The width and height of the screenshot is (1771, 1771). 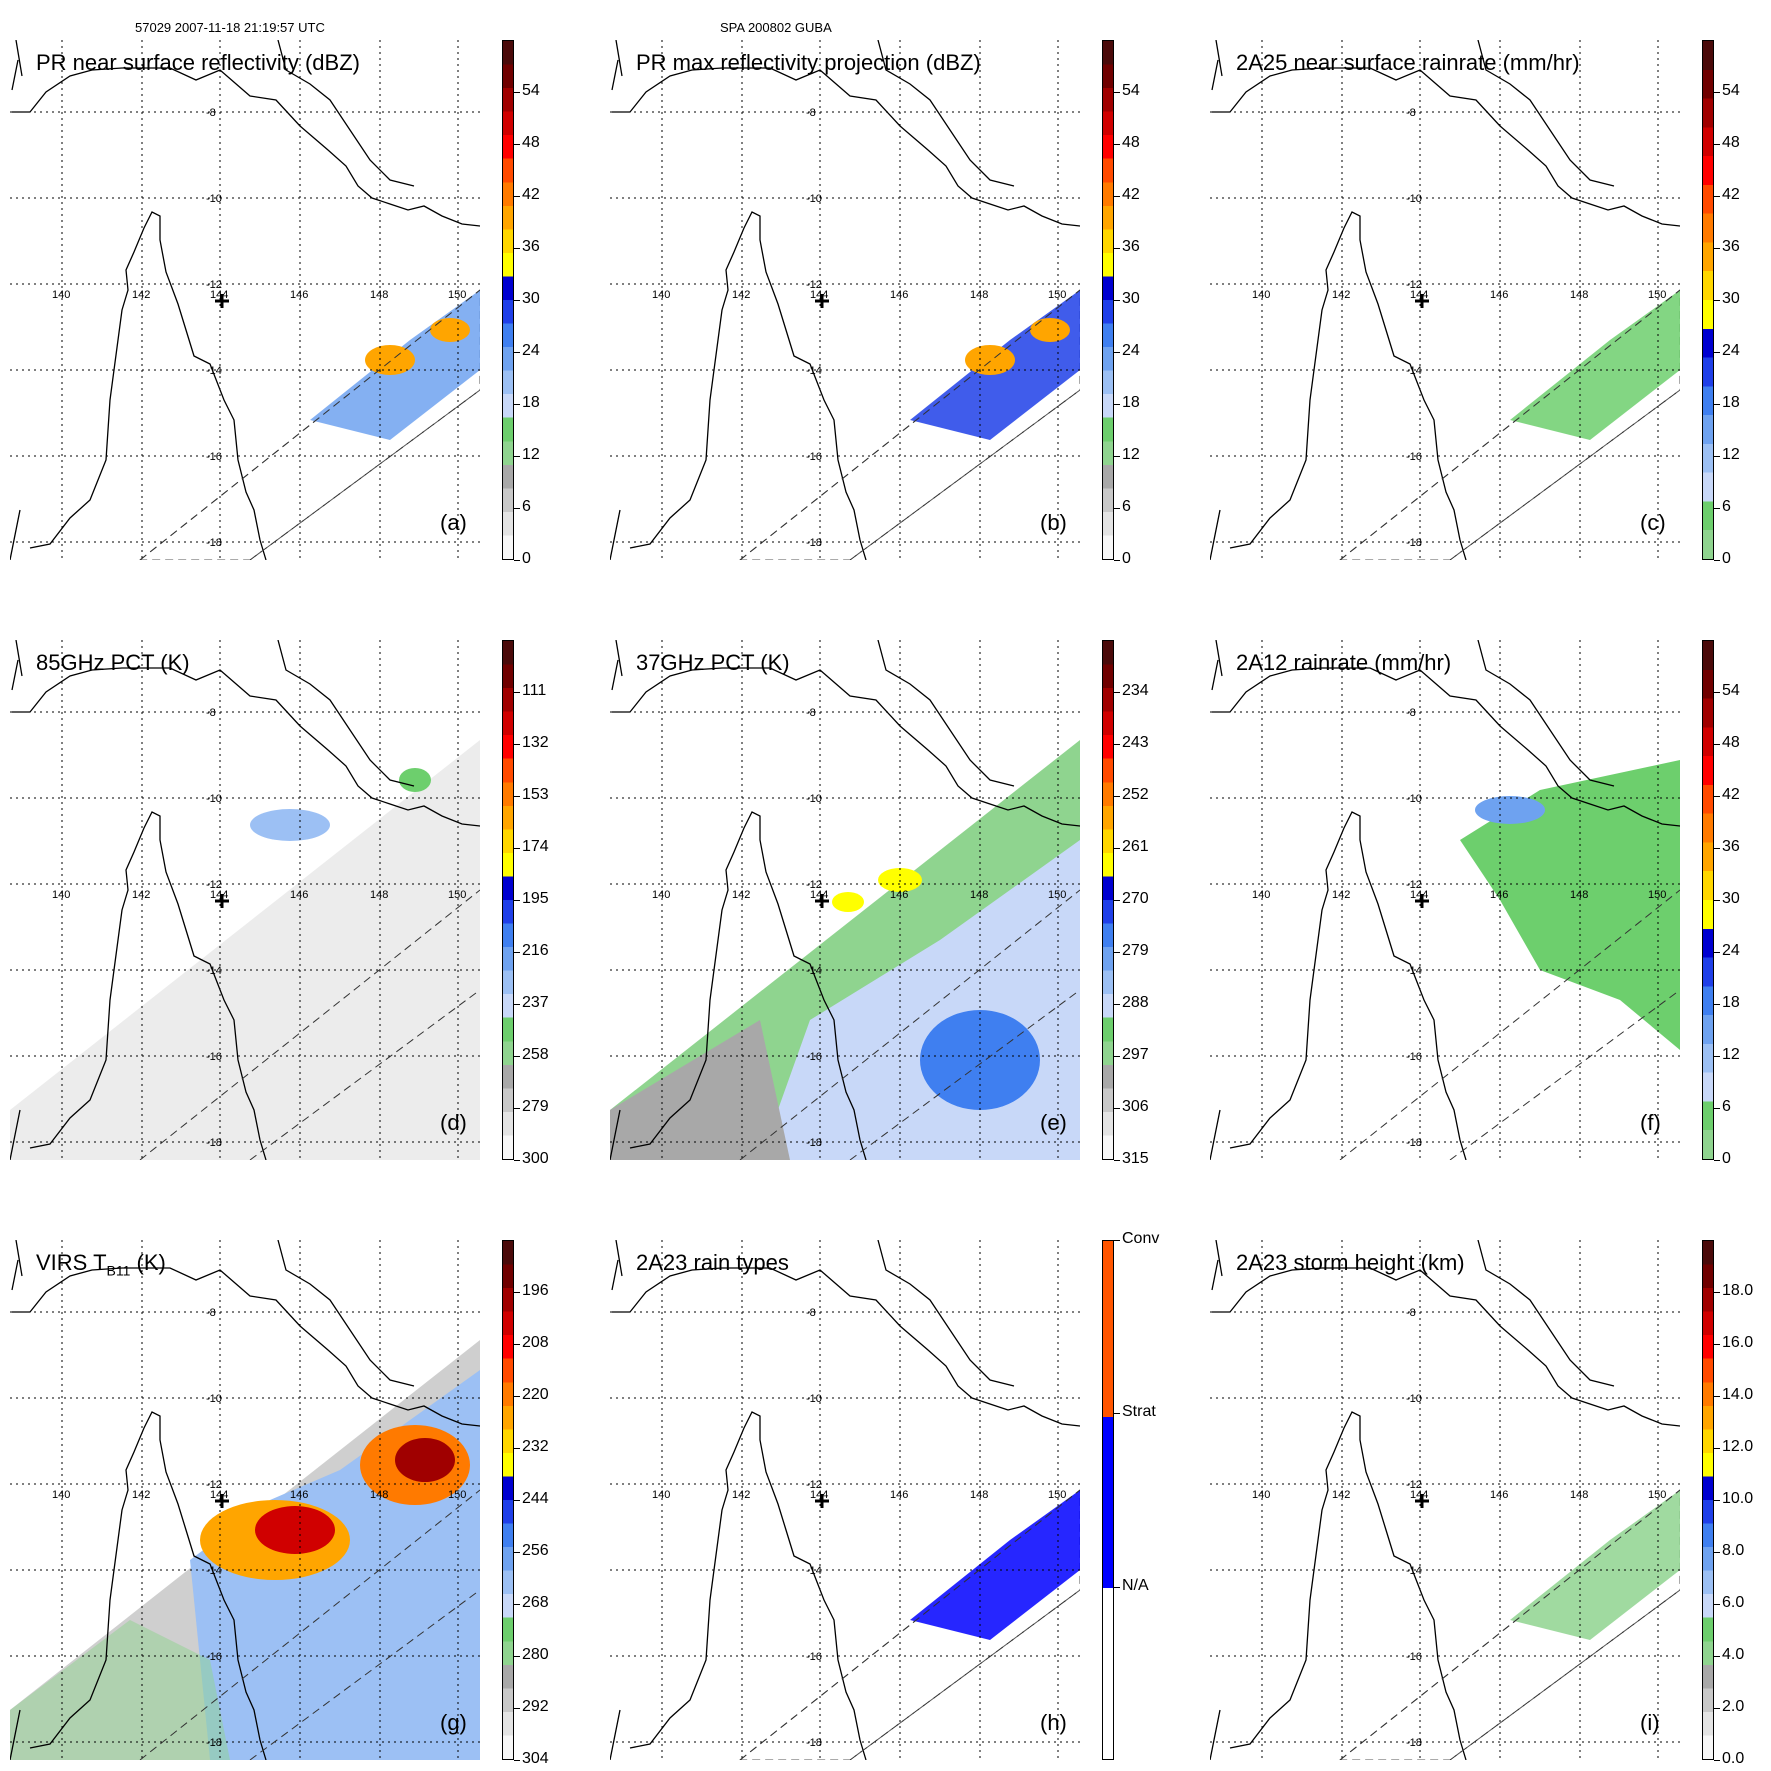 What do you see at coordinates (1731, 742) in the screenshot?
I see `colorbar-tick-label: 48` at bounding box center [1731, 742].